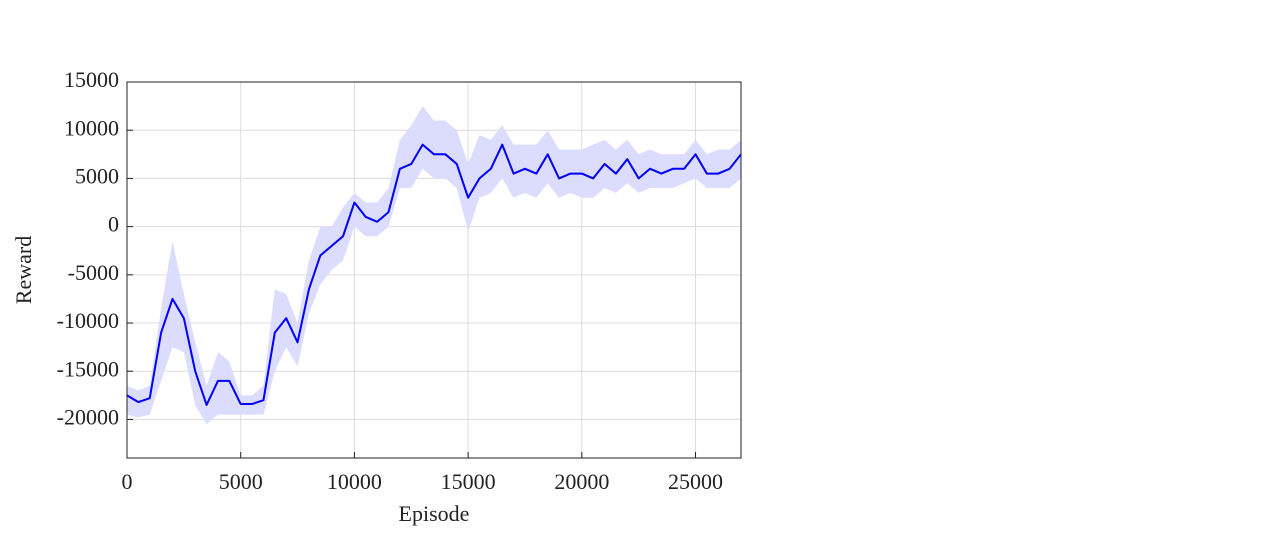  I want to click on y-tick-label: -10000, so click(88, 320).